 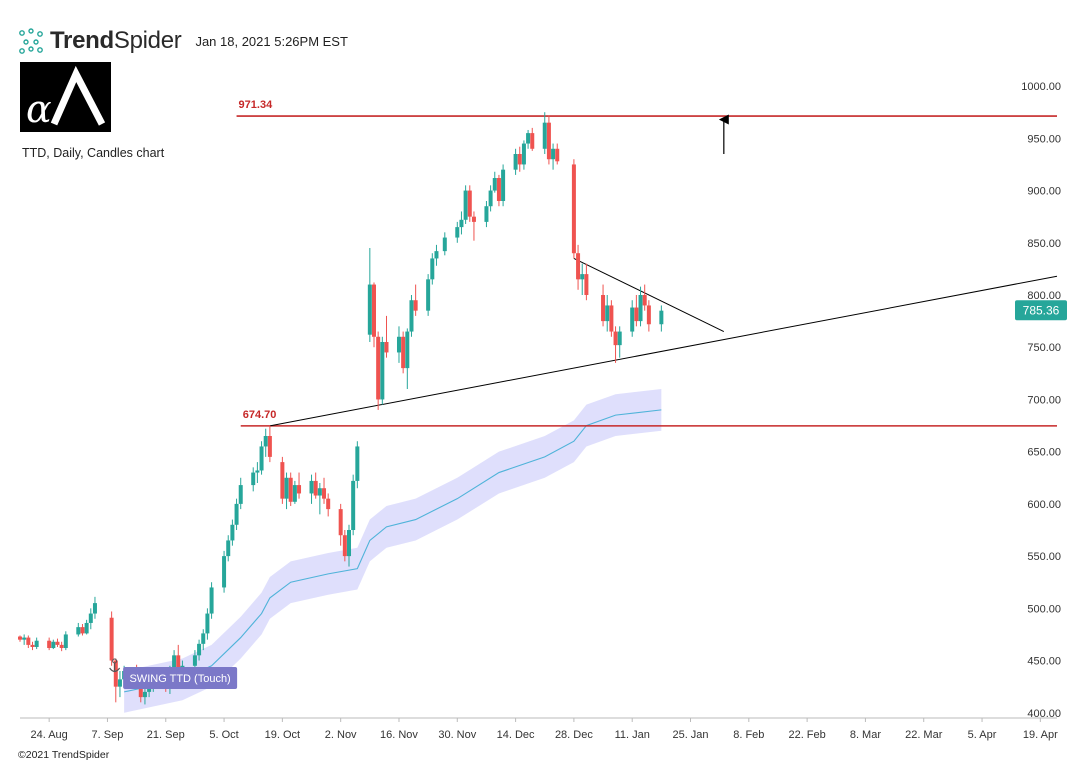 What do you see at coordinates (48, 735) in the screenshot?
I see `x-tick-label: 24. Aug` at bounding box center [48, 735].